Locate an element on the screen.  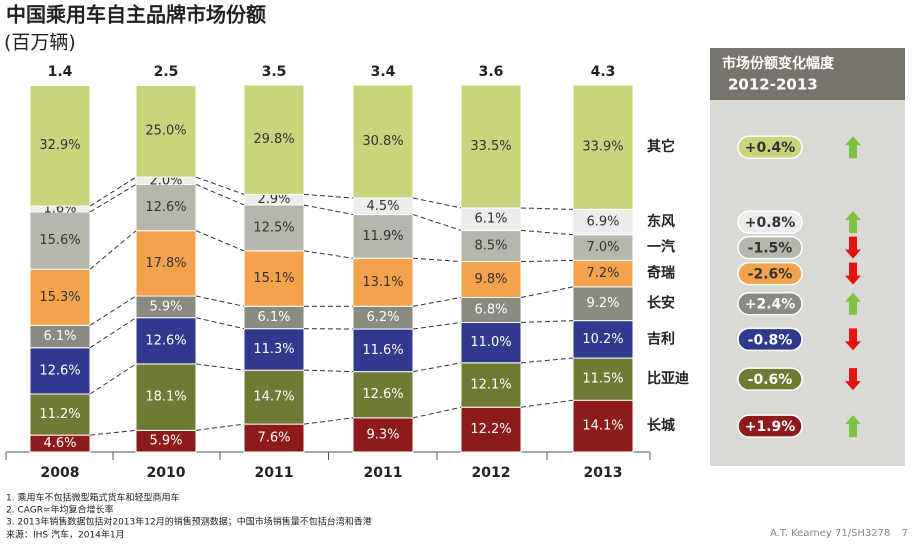
panel-body is located at coordinates (807, 283).